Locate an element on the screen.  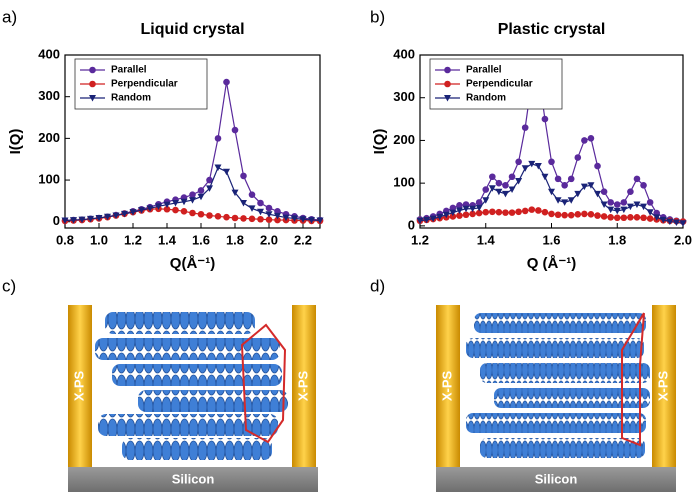
substrate is located at coordinates (556, 479).